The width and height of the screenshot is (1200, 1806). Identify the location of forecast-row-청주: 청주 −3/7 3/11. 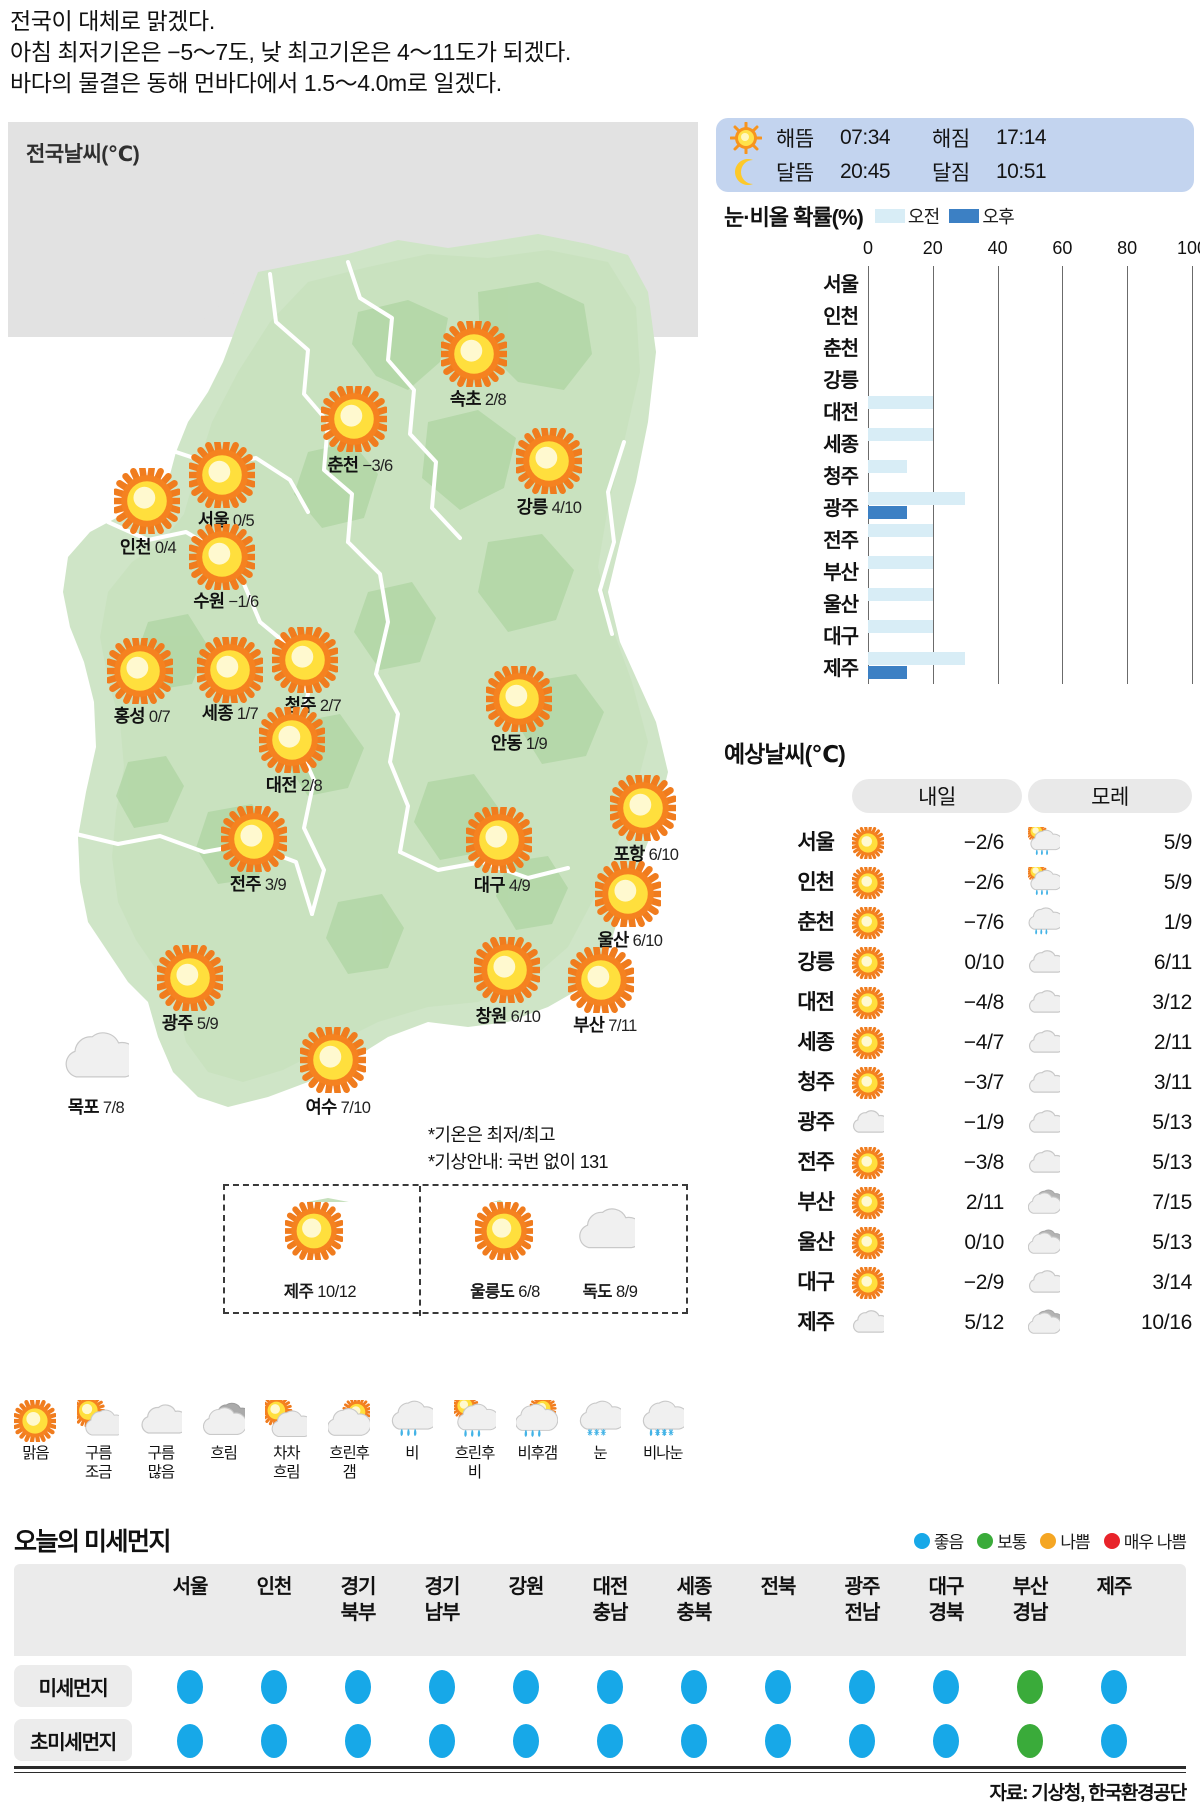
(953, 1083).